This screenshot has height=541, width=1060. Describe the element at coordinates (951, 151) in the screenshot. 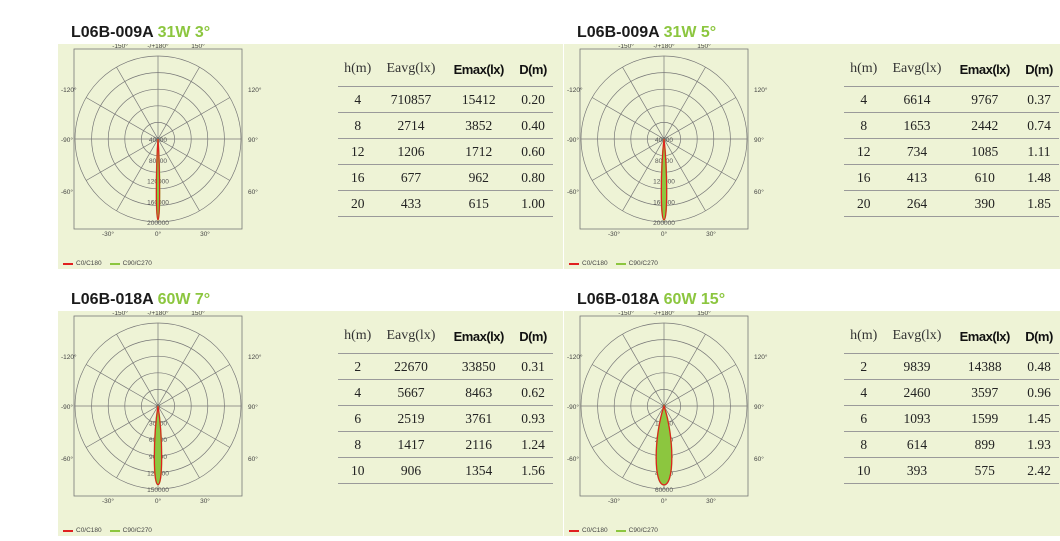

I see `table-row: 12 734 1085 1.11` at that location.